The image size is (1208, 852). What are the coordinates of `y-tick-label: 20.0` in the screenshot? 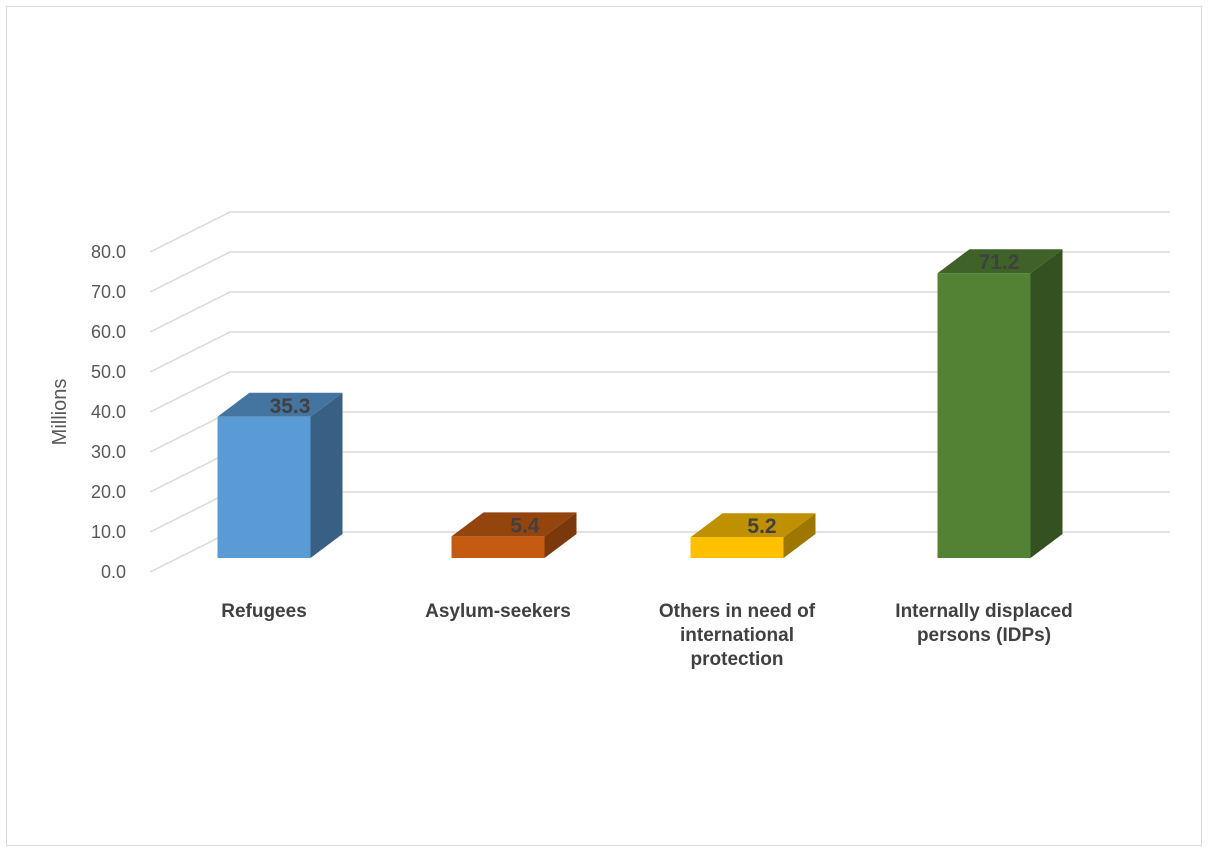 It's located at (108, 492).